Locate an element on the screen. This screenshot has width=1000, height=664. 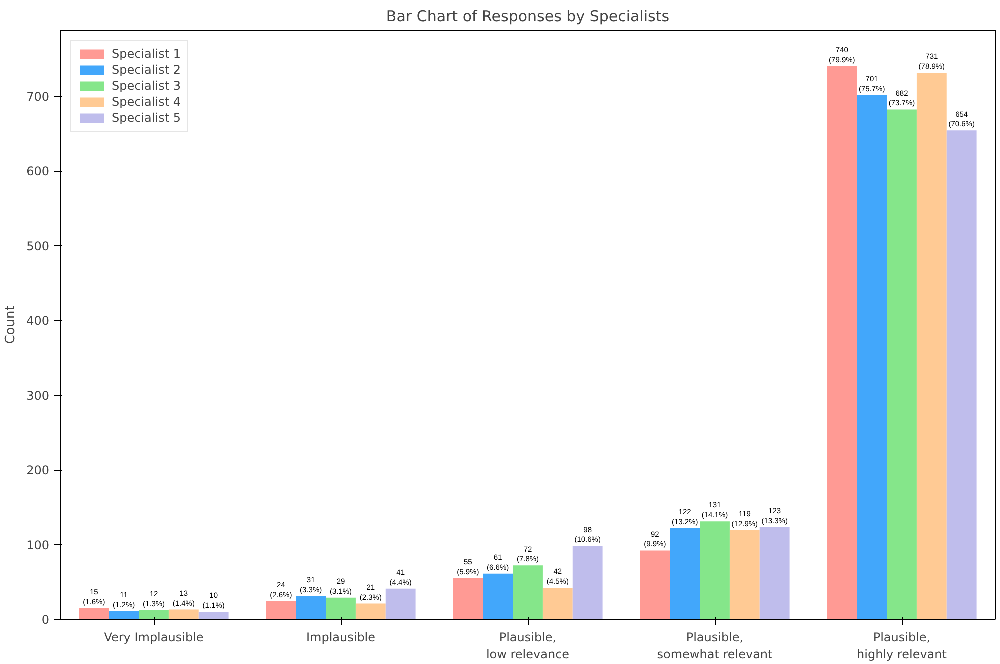
x-tick-label: Plausible, highly relevant is located at coordinates (902, 646).